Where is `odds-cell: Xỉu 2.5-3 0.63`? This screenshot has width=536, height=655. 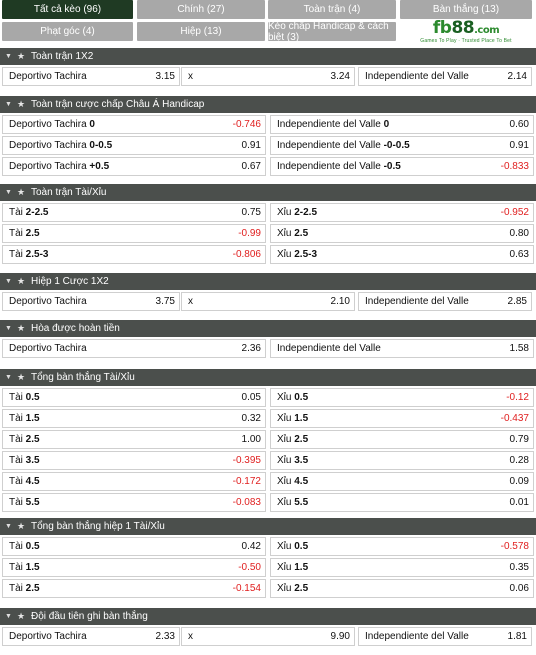
odds-cell: Xỉu 2.5-3 0.63 is located at coordinates (402, 254).